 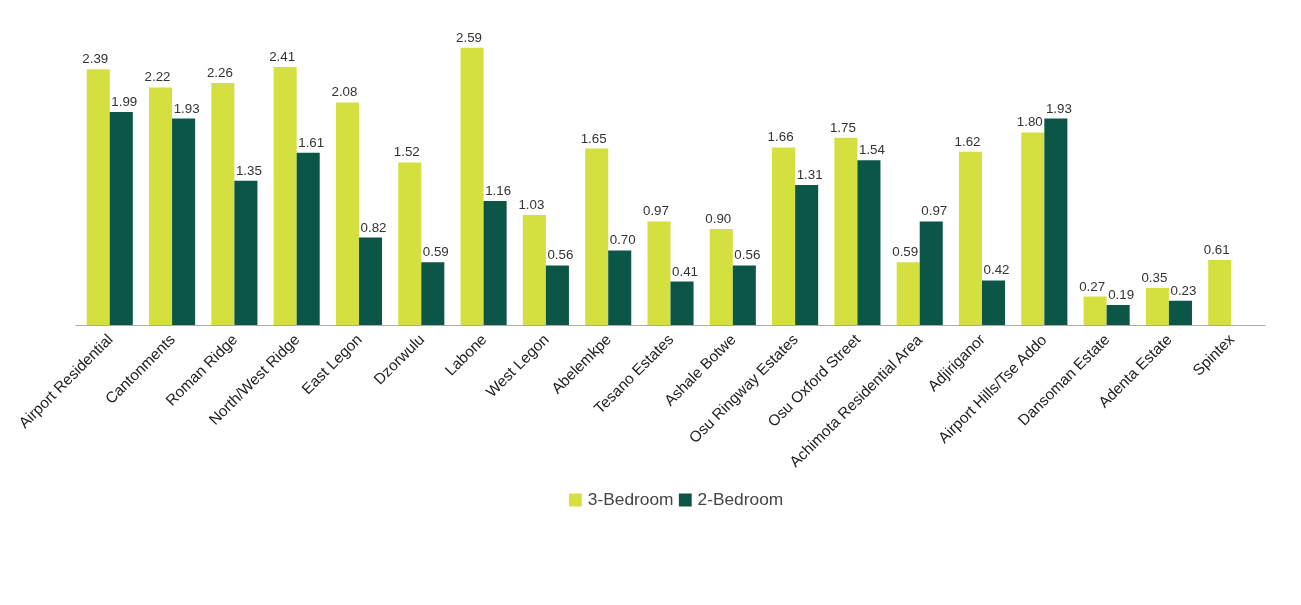 I want to click on data-label: 1.52, so click(x=406, y=152).